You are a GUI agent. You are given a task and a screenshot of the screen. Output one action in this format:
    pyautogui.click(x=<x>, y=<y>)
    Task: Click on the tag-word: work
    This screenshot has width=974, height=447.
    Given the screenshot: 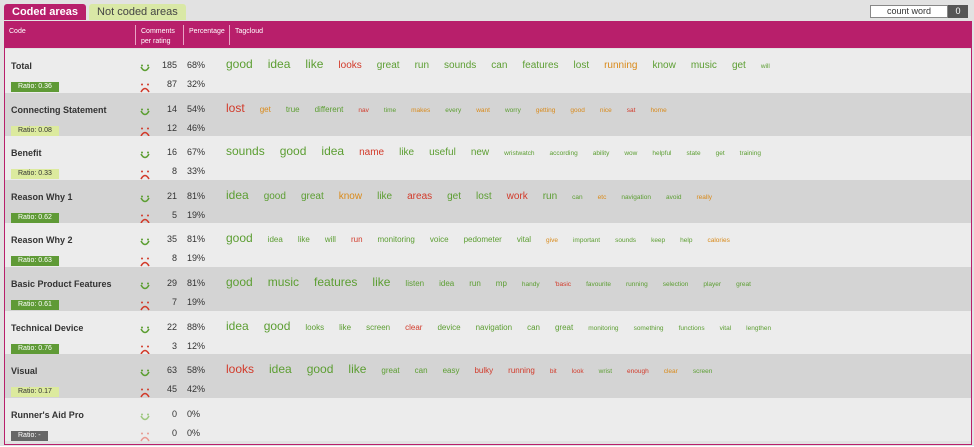 What is the action you would take?
    pyautogui.click(x=517, y=196)
    